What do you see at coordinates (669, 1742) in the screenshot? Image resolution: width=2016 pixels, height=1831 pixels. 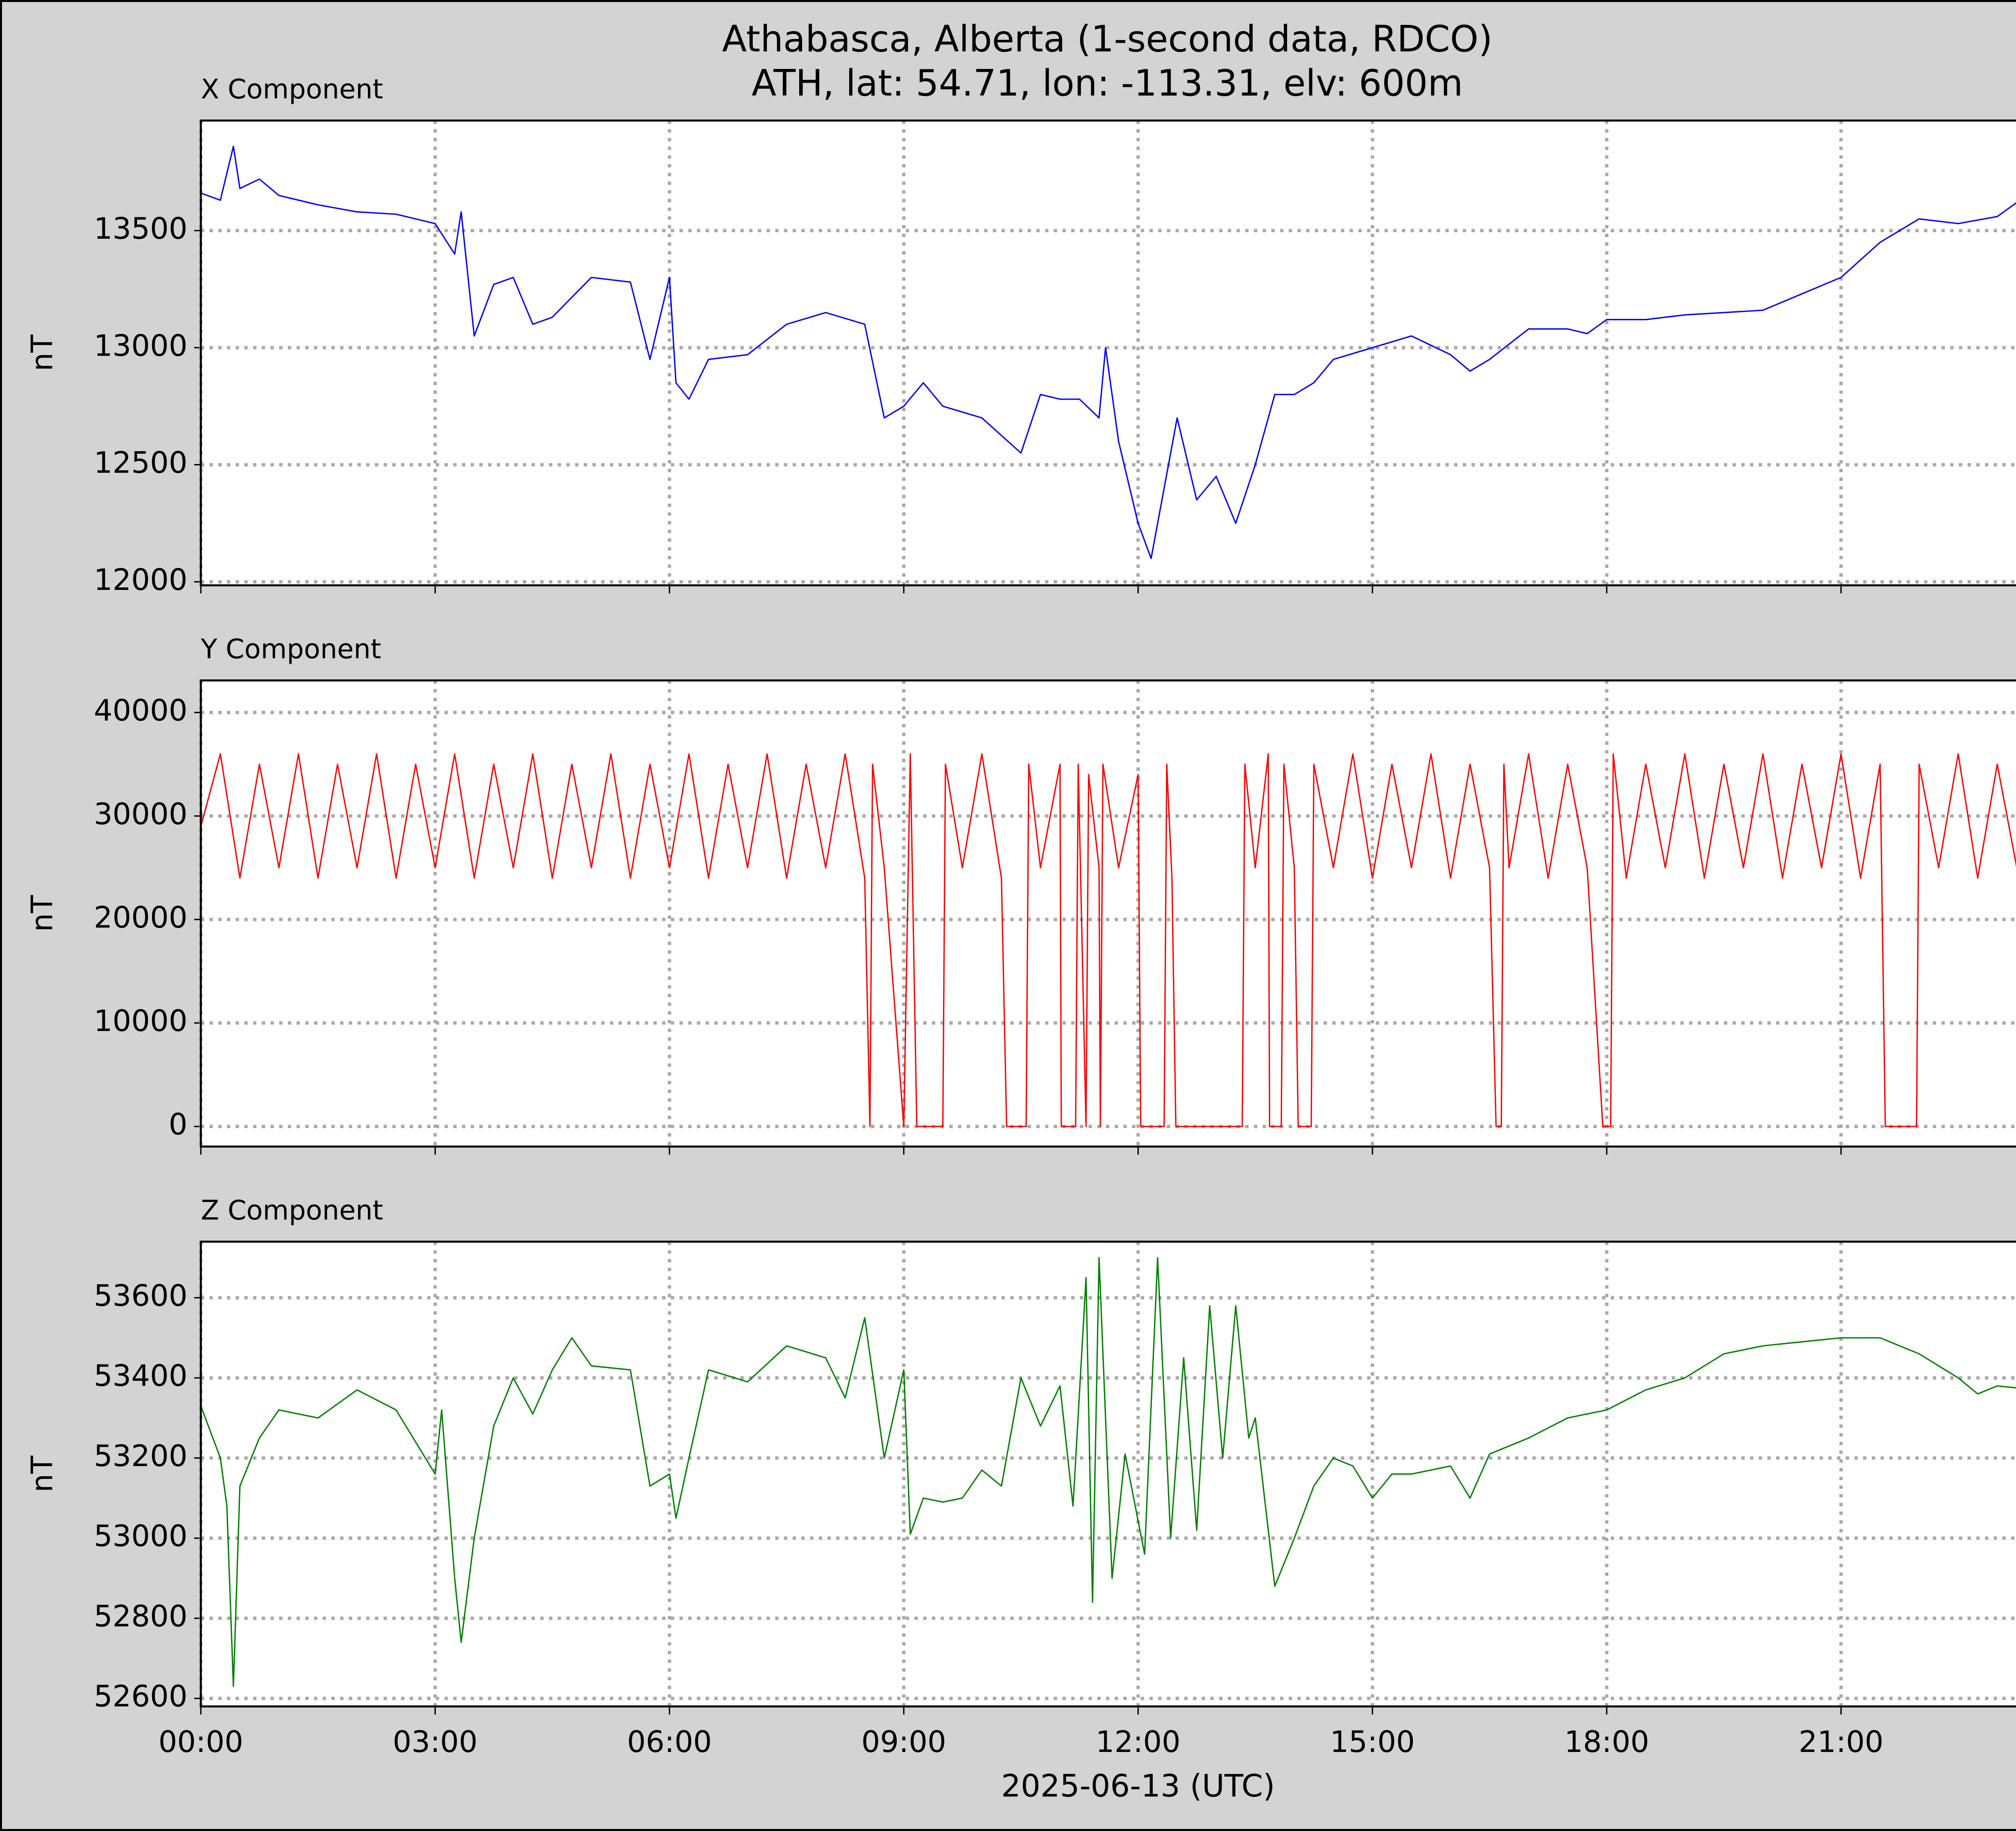 I see `x-tick-label: 06:00` at bounding box center [669, 1742].